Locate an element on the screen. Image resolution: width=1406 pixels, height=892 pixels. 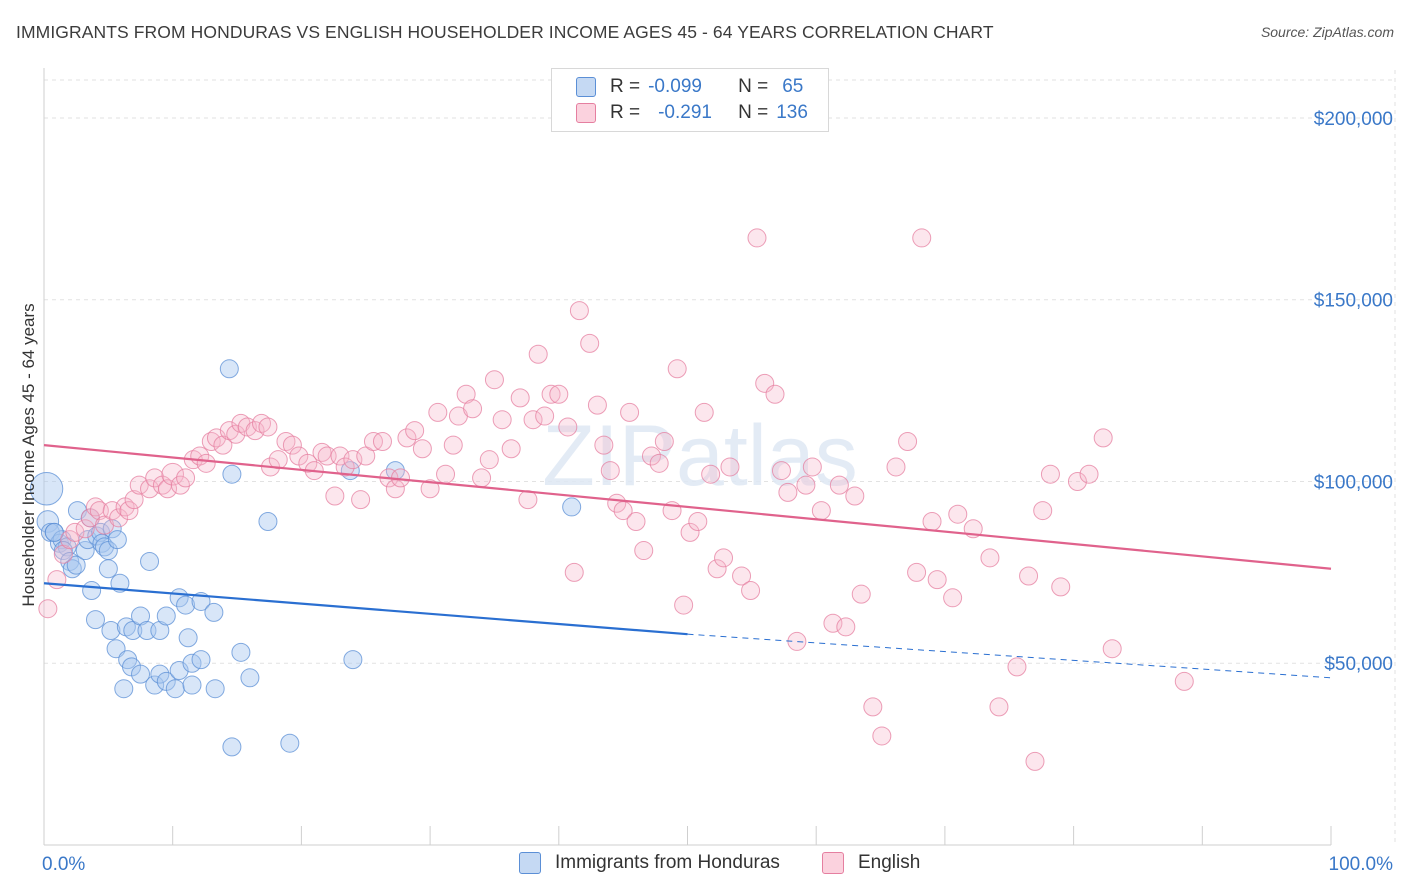
legend-r-label: R = is located at coordinates (625, 86).